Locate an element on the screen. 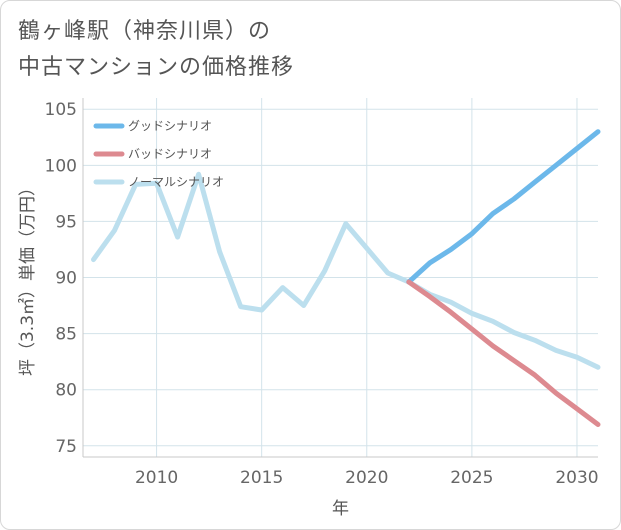 The height and width of the screenshot is (530, 621). legend-label-1: バッドシナリオ is located at coordinates (170, 154).